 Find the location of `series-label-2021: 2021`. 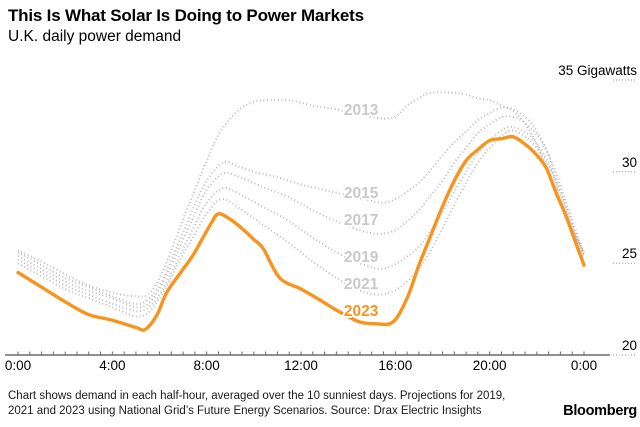

series-label-2021: 2021 is located at coordinates (361, 285).